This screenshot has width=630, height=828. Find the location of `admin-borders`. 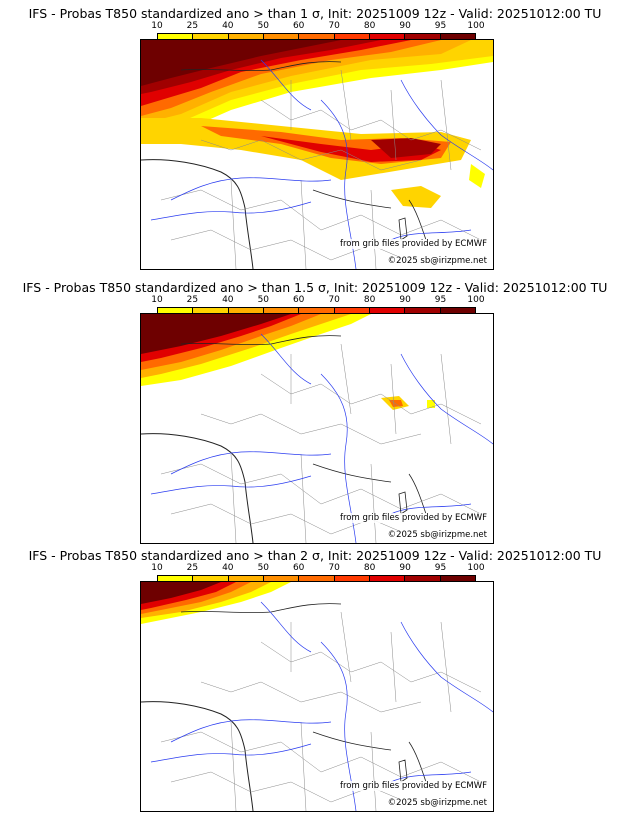

admin-borders is located at coordinates (321, 711).